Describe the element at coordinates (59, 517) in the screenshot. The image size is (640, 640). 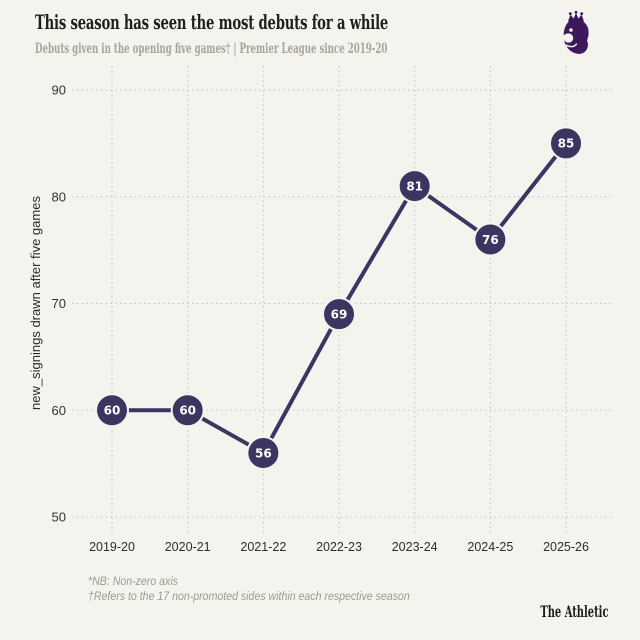
I see `y-axis-tick-label: 50` at that location.